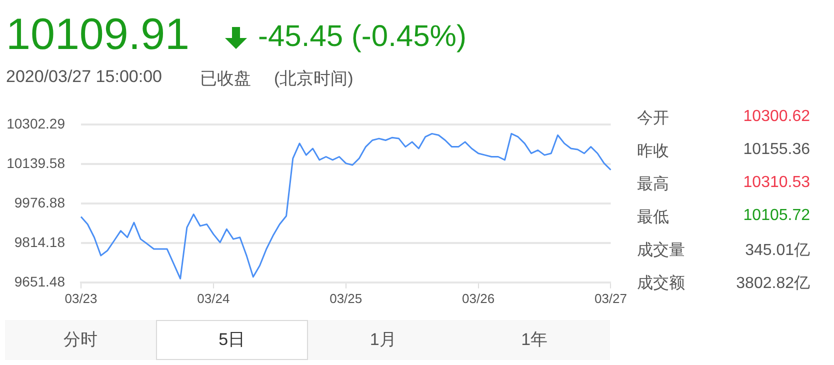  Describe the element at coordinates (36, 123) in the screenshot. I see `y-tick-label: 10302.29` at that location.